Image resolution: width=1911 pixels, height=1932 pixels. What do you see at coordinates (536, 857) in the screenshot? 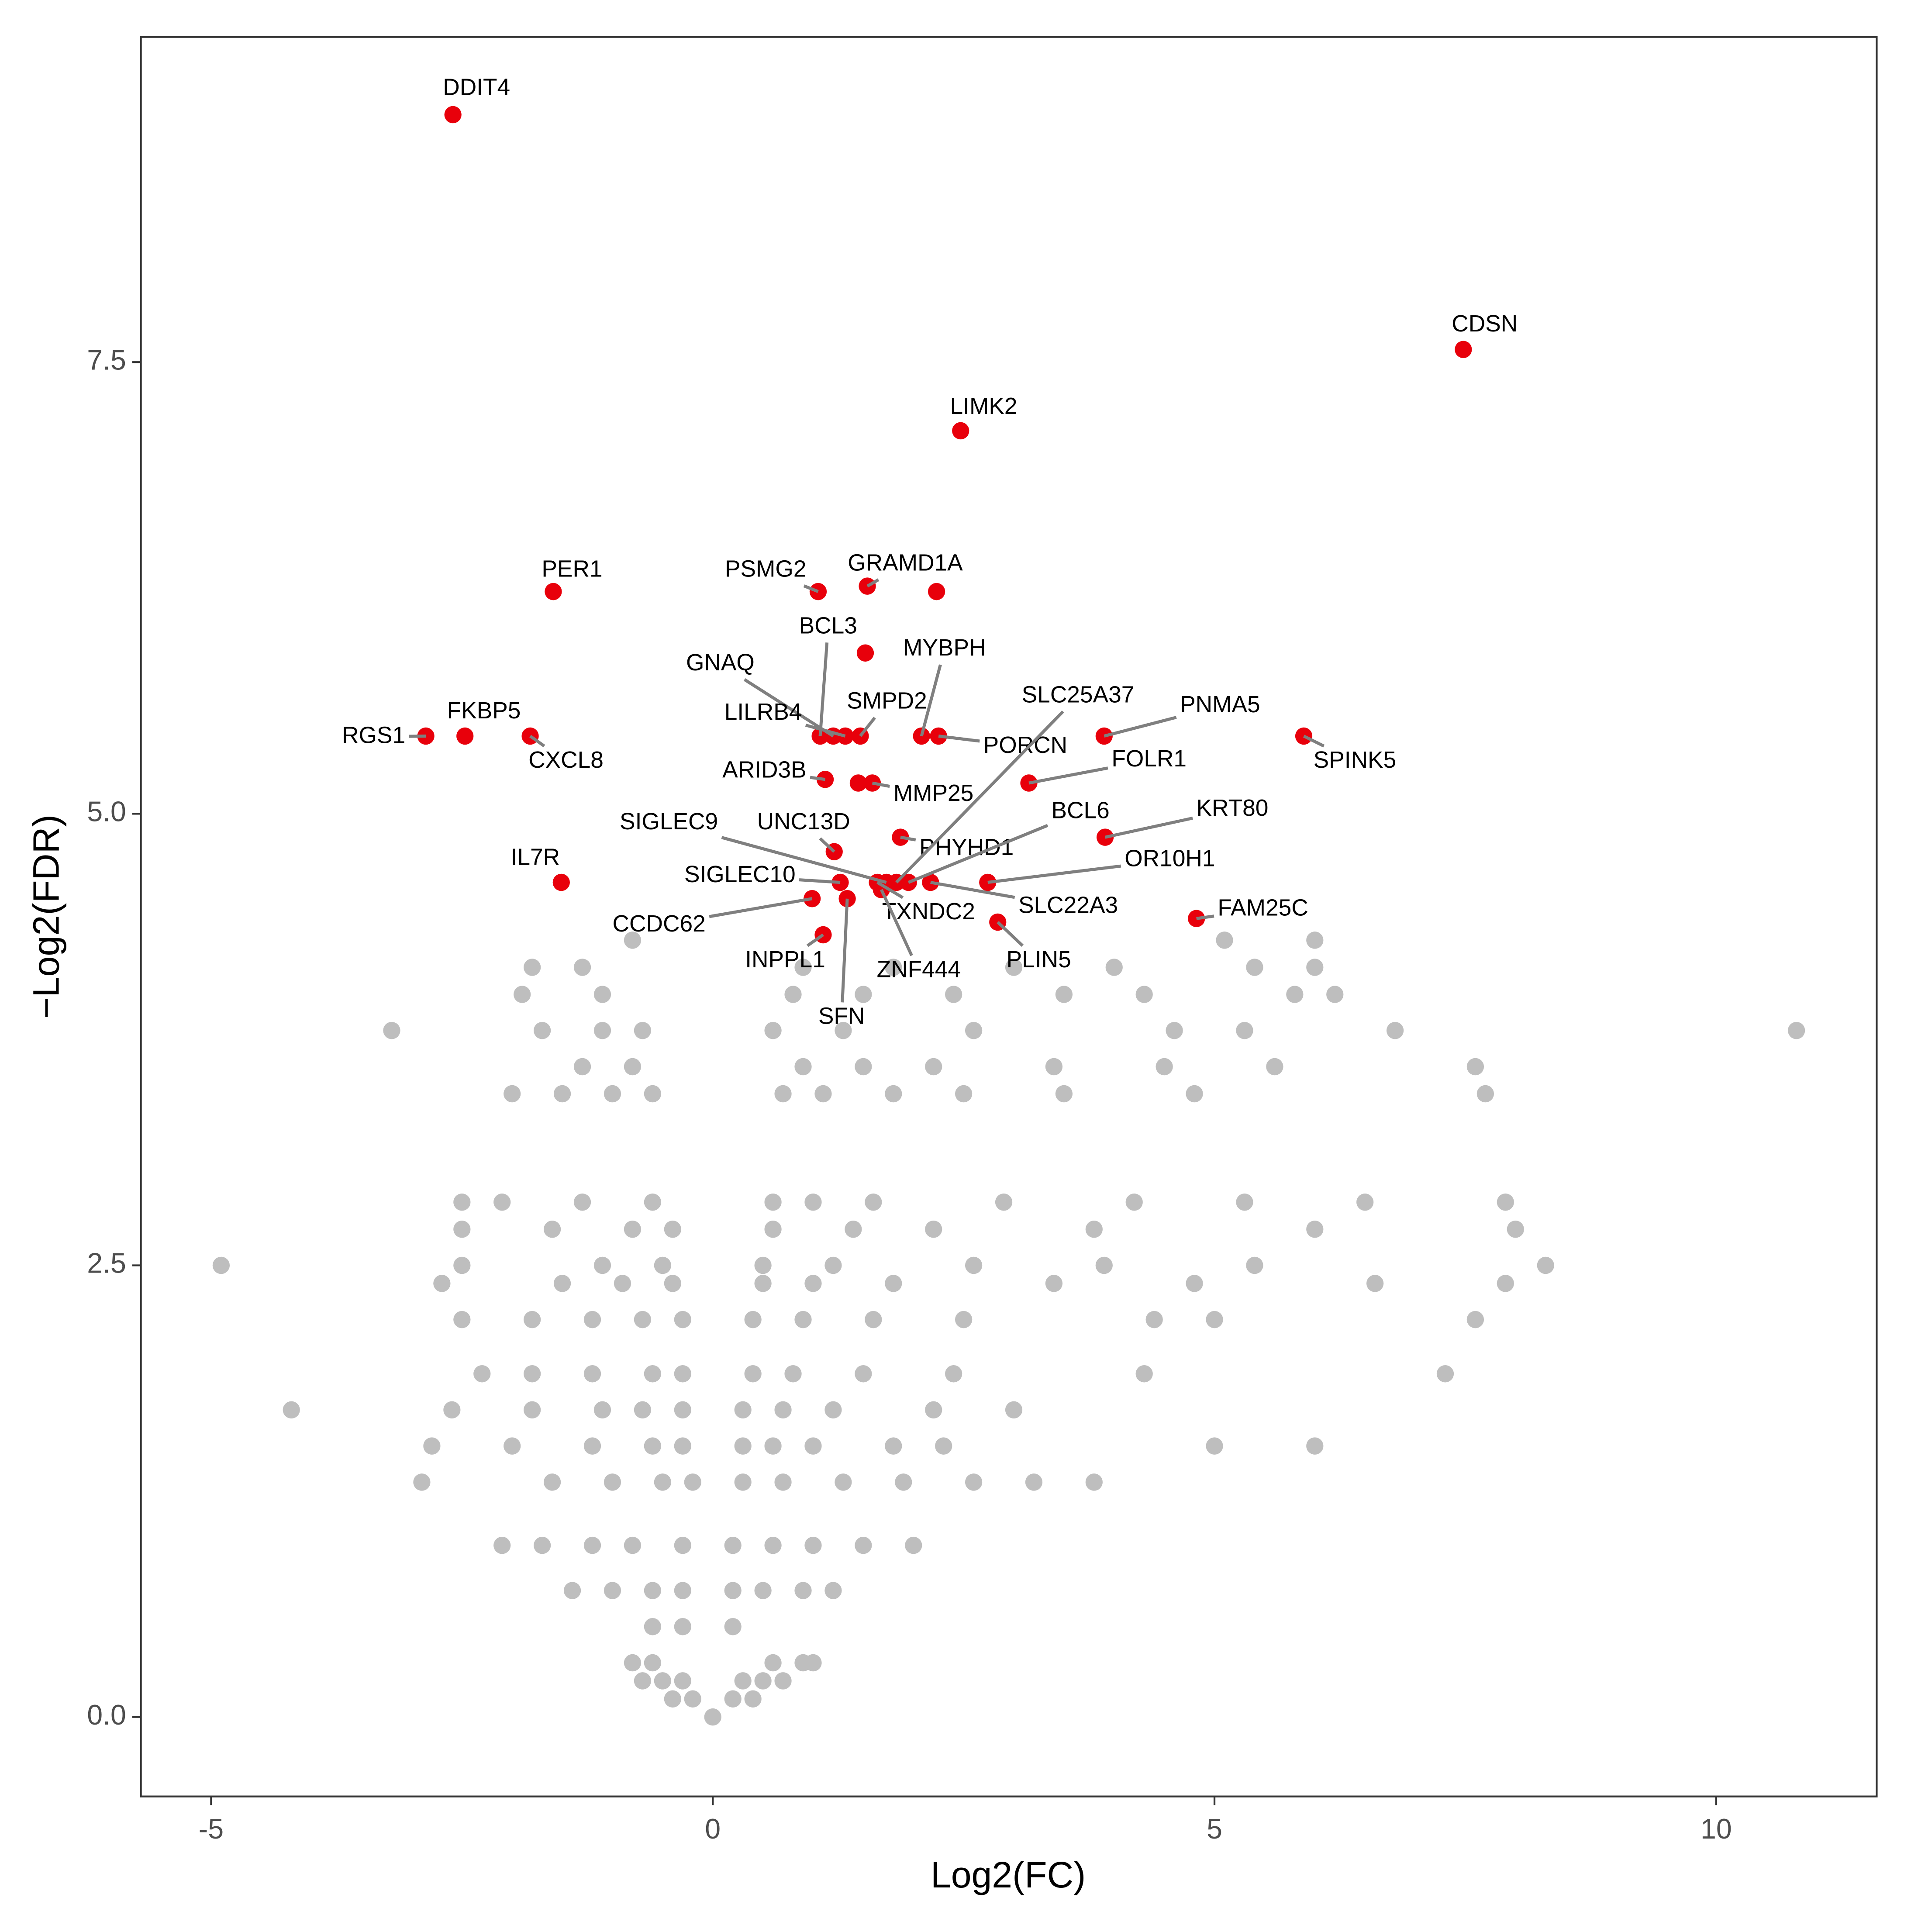
I see `point-label: IL7R` at bounding box center [536, 857].